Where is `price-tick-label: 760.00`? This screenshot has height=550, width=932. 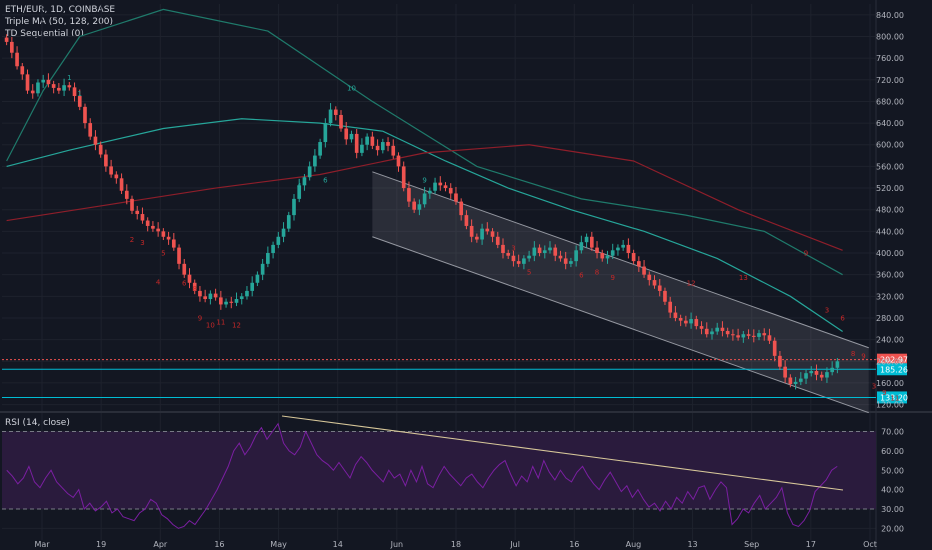 price-tick-label: 760.00 is located at coordinates (890, 58).